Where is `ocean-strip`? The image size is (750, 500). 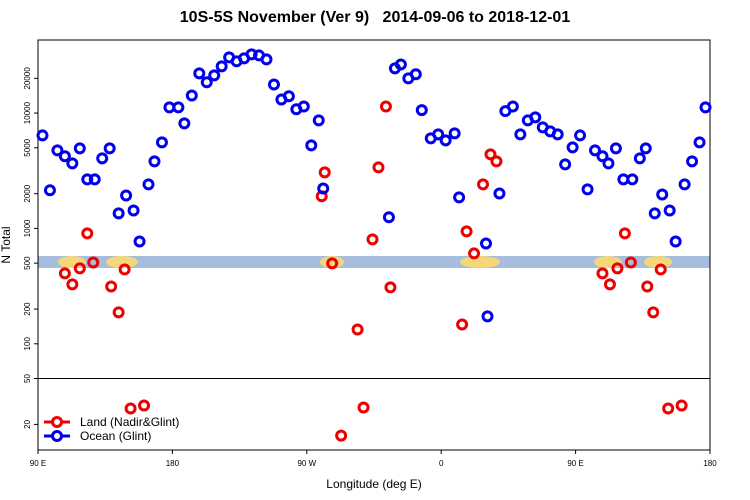
ocean-strip is located at coordinates (374, 262).